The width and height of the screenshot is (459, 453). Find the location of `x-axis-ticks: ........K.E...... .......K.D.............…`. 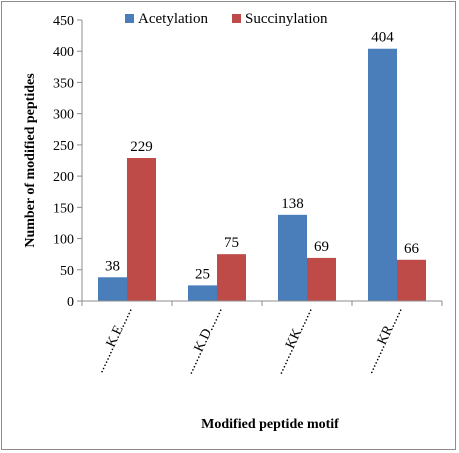

x-axis-ticks: ........K.E...... .......K.D.............… is located at coordinates (262, 339).